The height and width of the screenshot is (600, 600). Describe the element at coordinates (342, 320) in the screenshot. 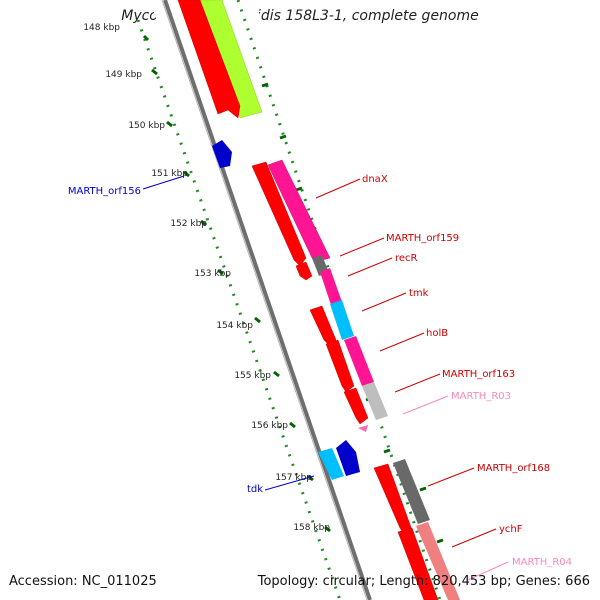

I see `cog-feature-cyan` at that location.